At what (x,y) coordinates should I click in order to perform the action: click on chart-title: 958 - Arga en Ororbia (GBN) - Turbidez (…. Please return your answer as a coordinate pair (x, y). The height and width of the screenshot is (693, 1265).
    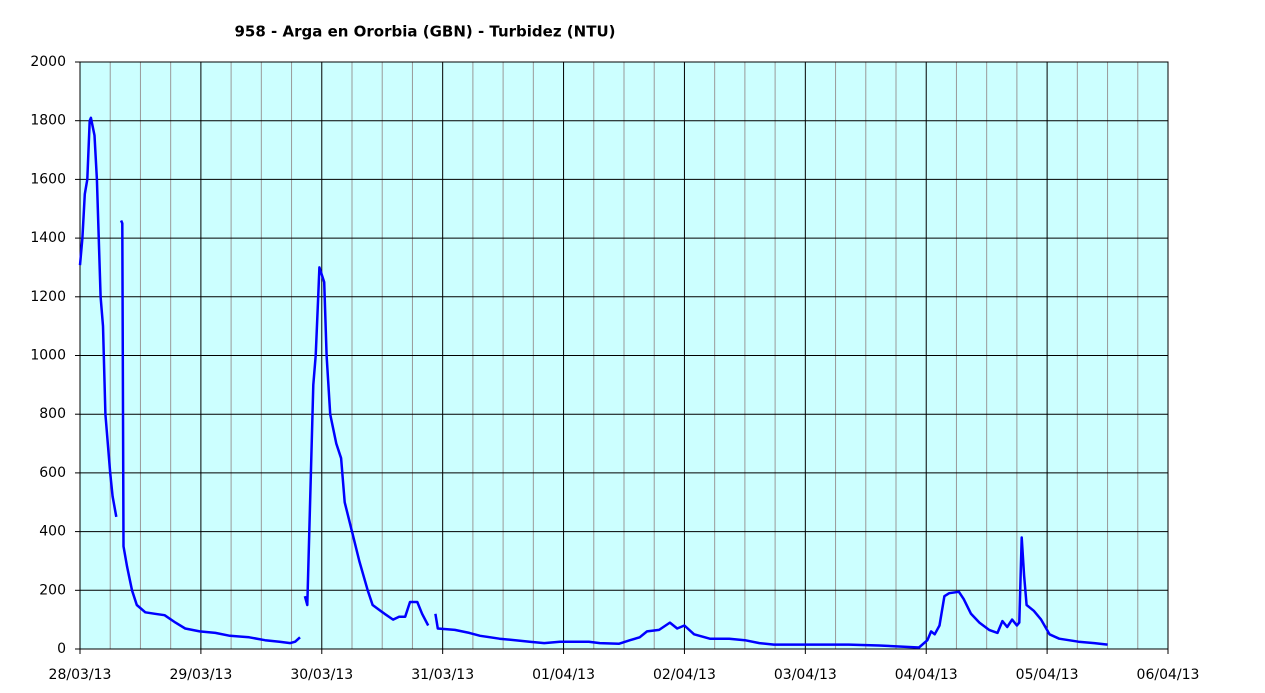
    Looking at the image, I should click on (425, 32).